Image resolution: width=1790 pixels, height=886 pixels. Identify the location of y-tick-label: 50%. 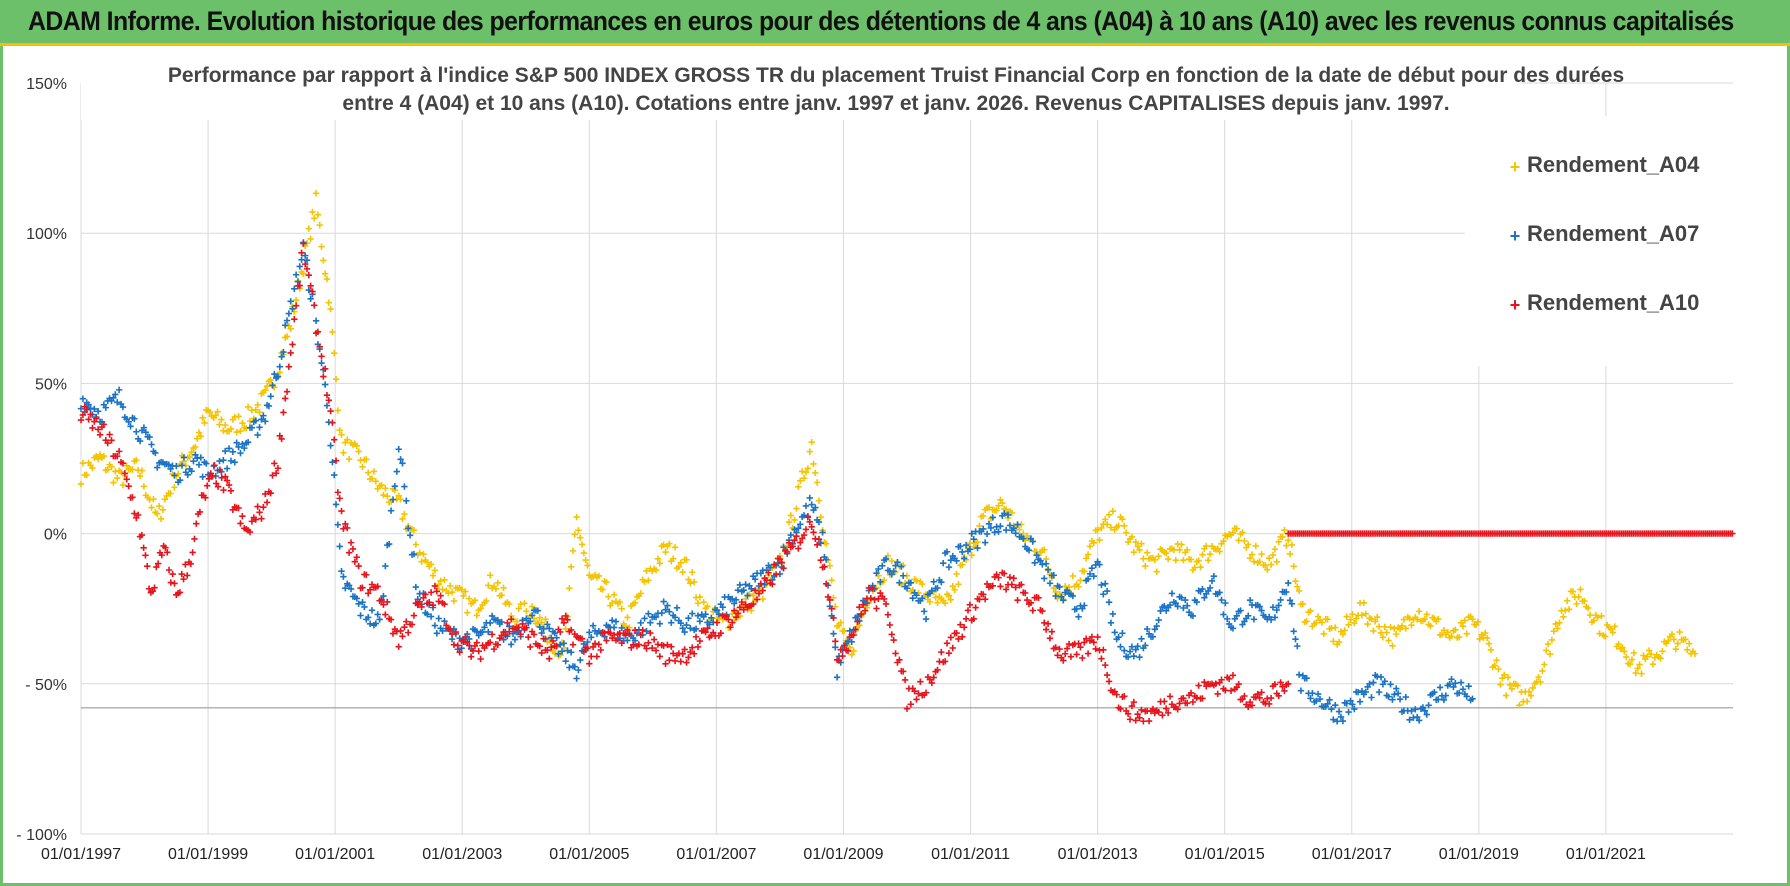
(51, 384).